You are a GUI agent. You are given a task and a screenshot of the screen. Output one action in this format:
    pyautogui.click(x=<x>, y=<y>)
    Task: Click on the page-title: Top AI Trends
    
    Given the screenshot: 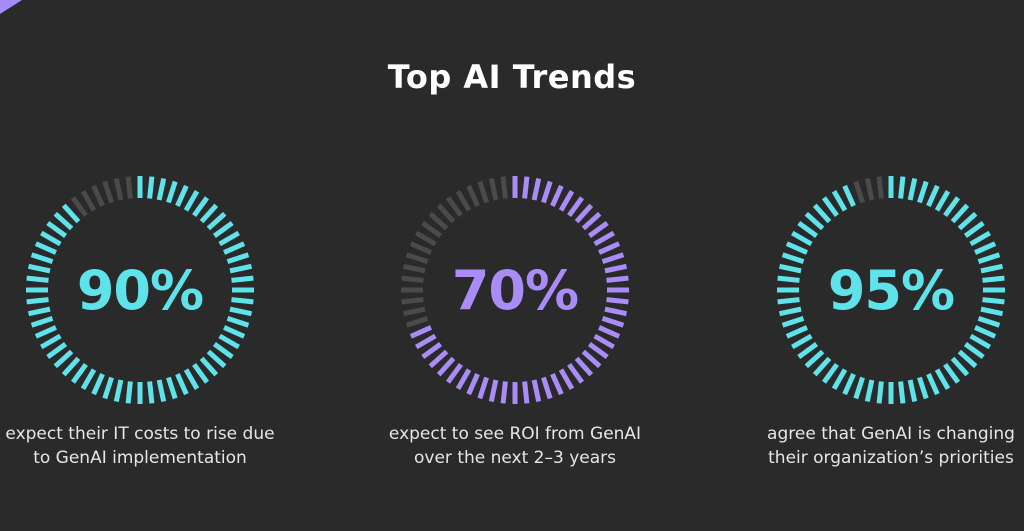 What is the action you would take?
    pyautogui.click(x=512, y=77)
    